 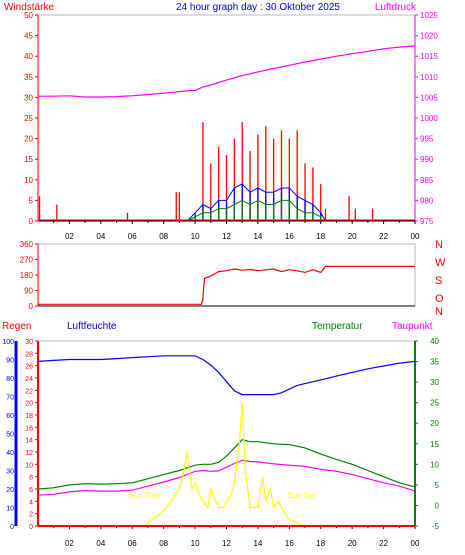 I want to click on wind-avg-line, so click(x=256, y=202).